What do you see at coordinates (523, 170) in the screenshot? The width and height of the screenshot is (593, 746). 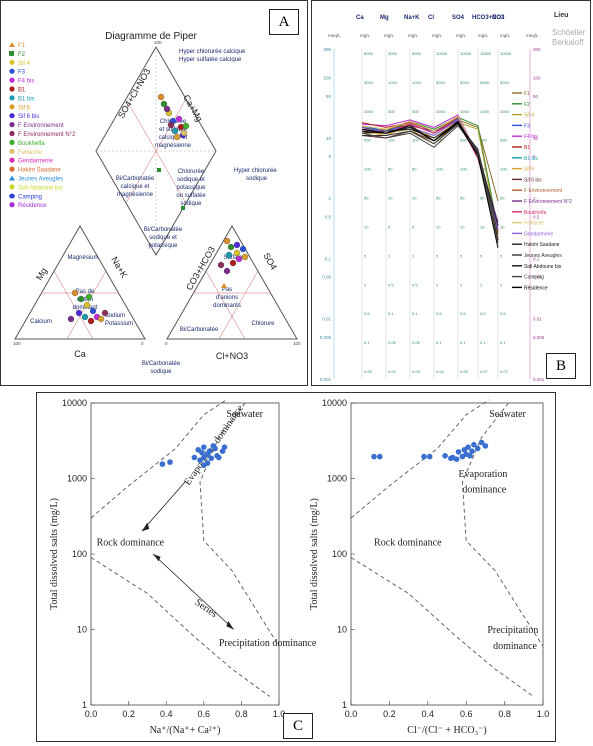 I see `schoeller-legend-item: Sif 6` at bounding box center [523, 170].